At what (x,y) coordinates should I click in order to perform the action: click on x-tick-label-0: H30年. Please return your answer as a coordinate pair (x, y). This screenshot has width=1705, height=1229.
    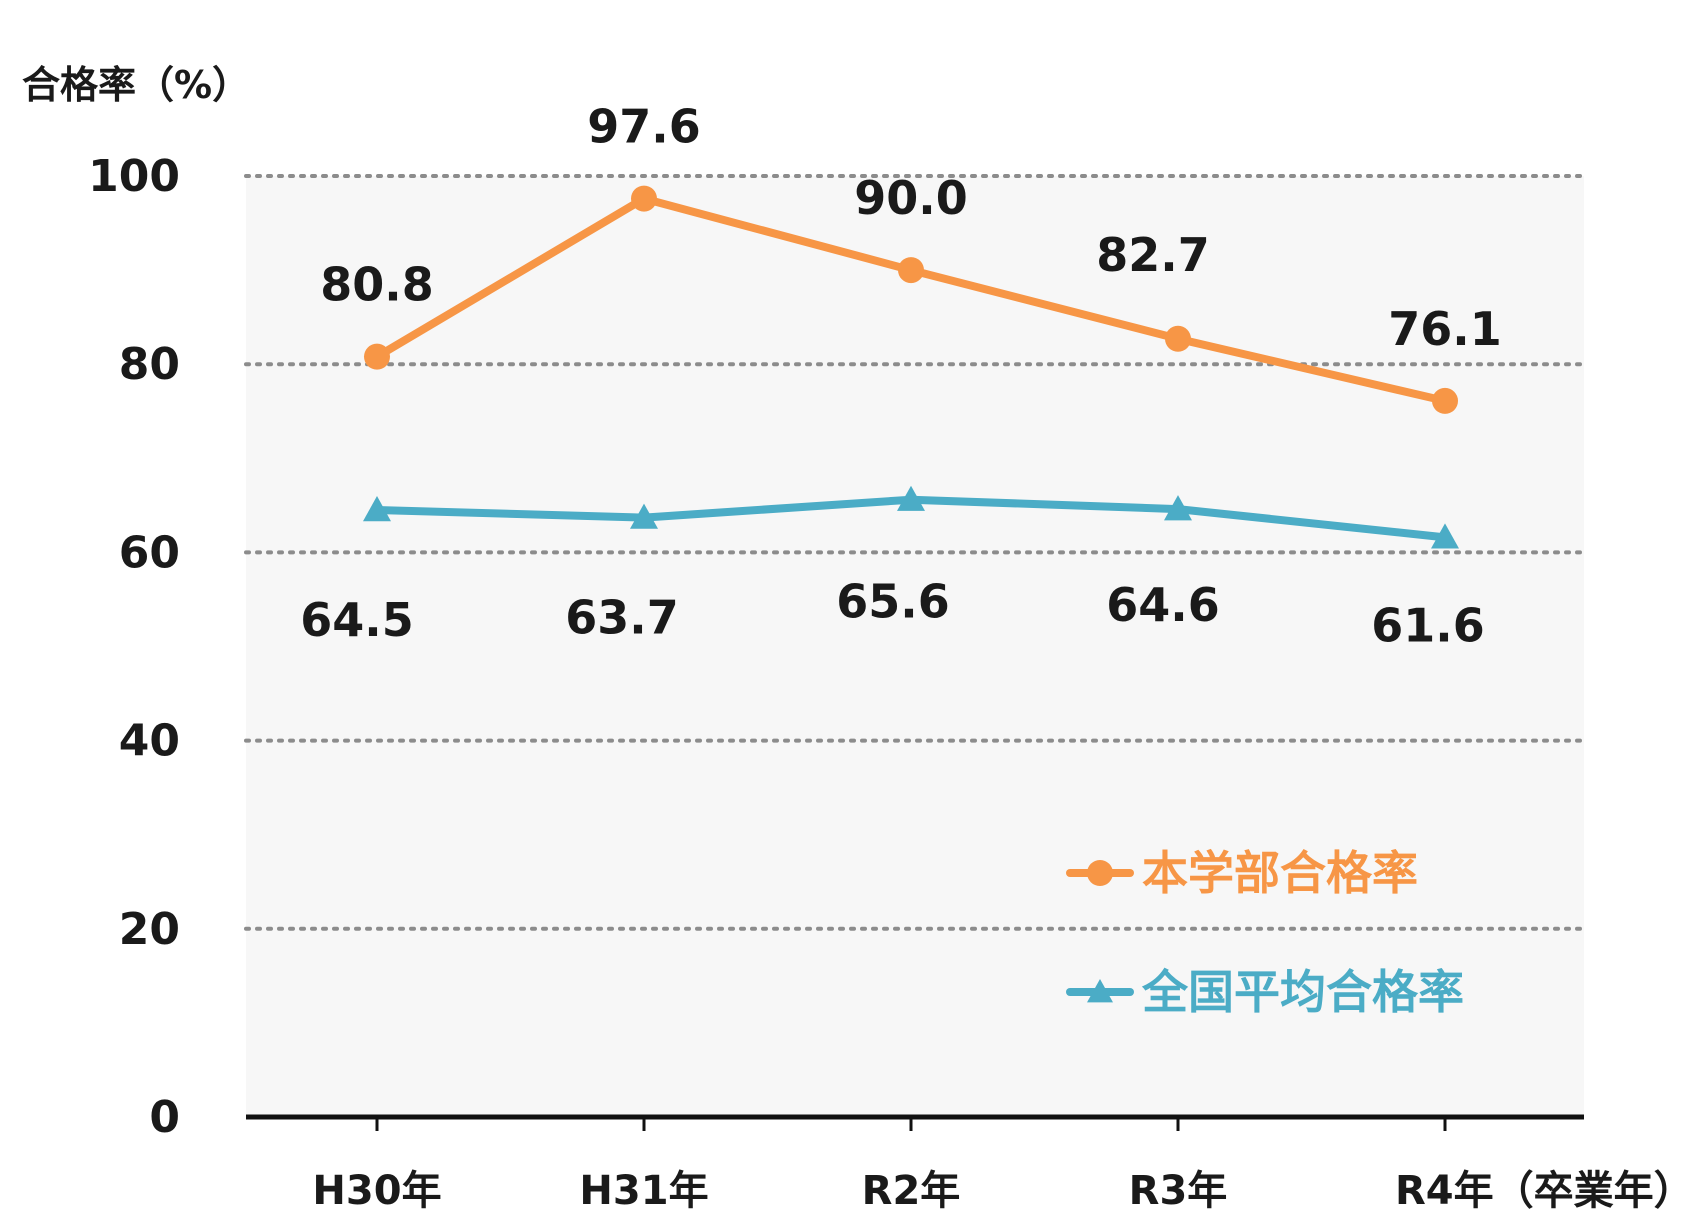
    Looking at the image, I should click on (376, 1191).